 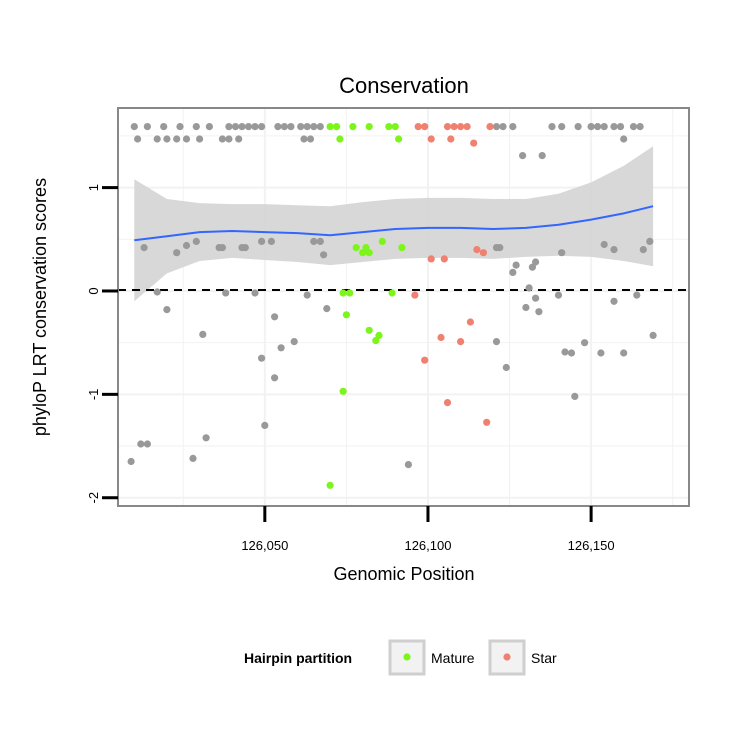 I want to click on confidence-band-area, so click(x=394, y=224).